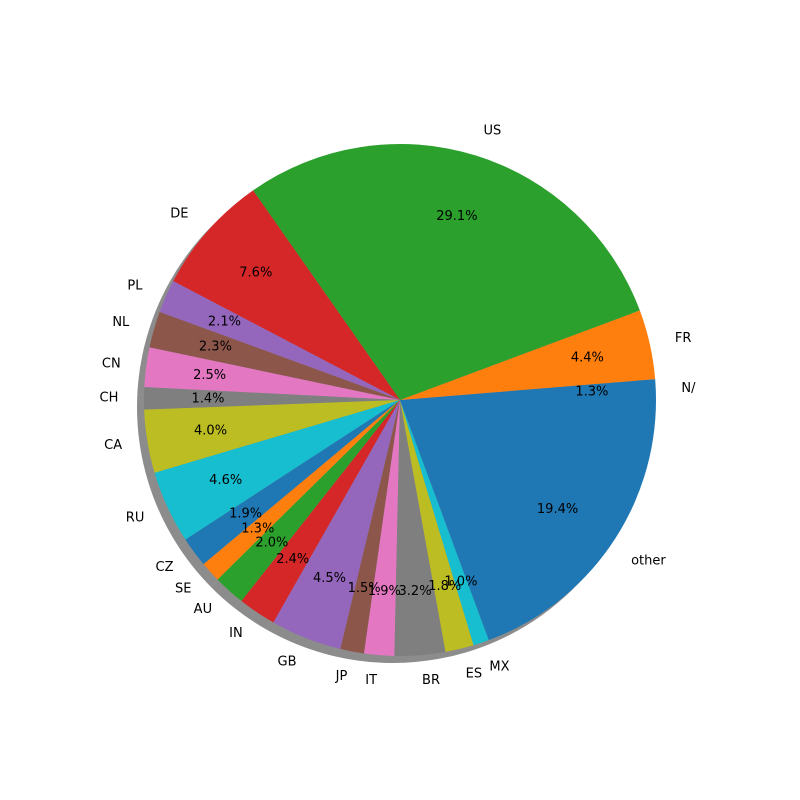 This screenshot has height=800, width=800. Describe the element at coordinates (179, 214) in the screenshot. I see `slice-label-de: DE` at that location.